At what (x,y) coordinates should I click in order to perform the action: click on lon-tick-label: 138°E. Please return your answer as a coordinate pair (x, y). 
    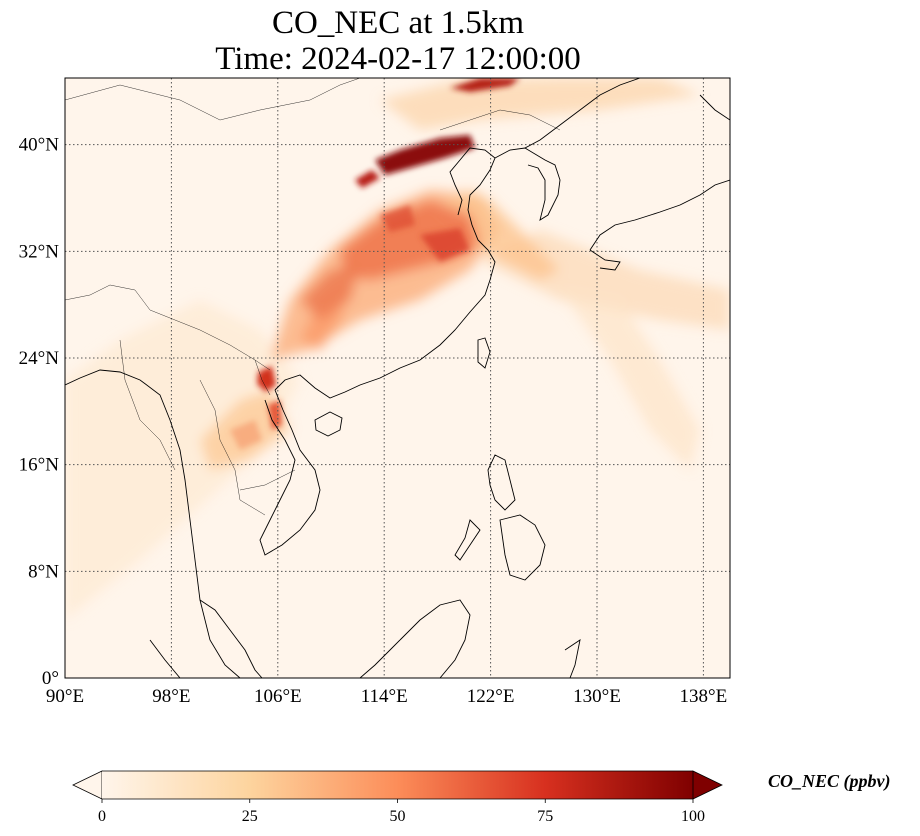
    Looking at the image, I should click on (704, 696).